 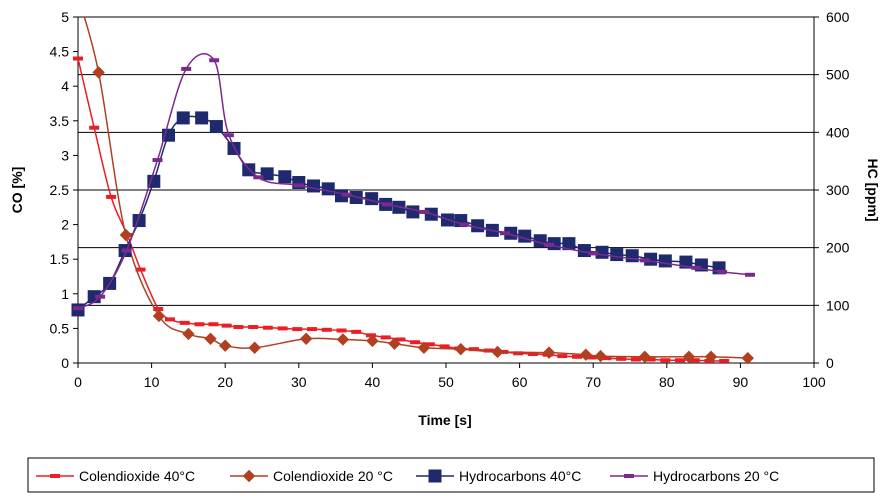 What do you see at coordinates (450, 382) in the screenshot?
I see `x-tick-labels: 0 10 20 30 40 50 60 70 80 90 100` at bounding box center [450, 382].